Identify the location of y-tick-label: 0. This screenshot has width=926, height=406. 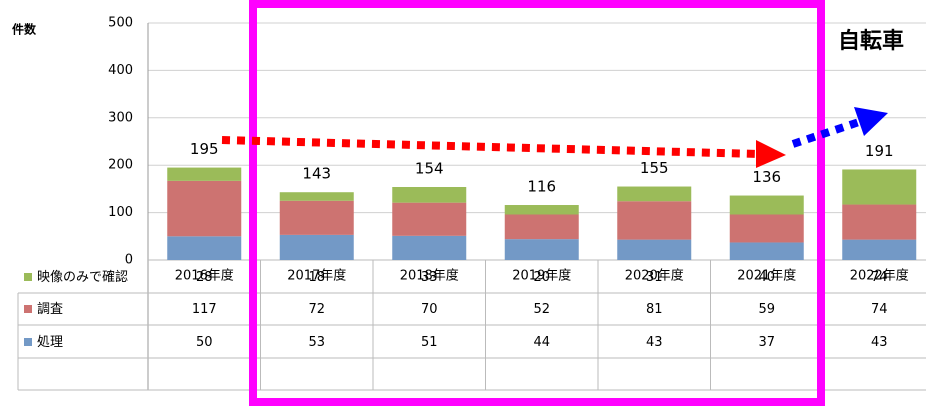
(129, 260).